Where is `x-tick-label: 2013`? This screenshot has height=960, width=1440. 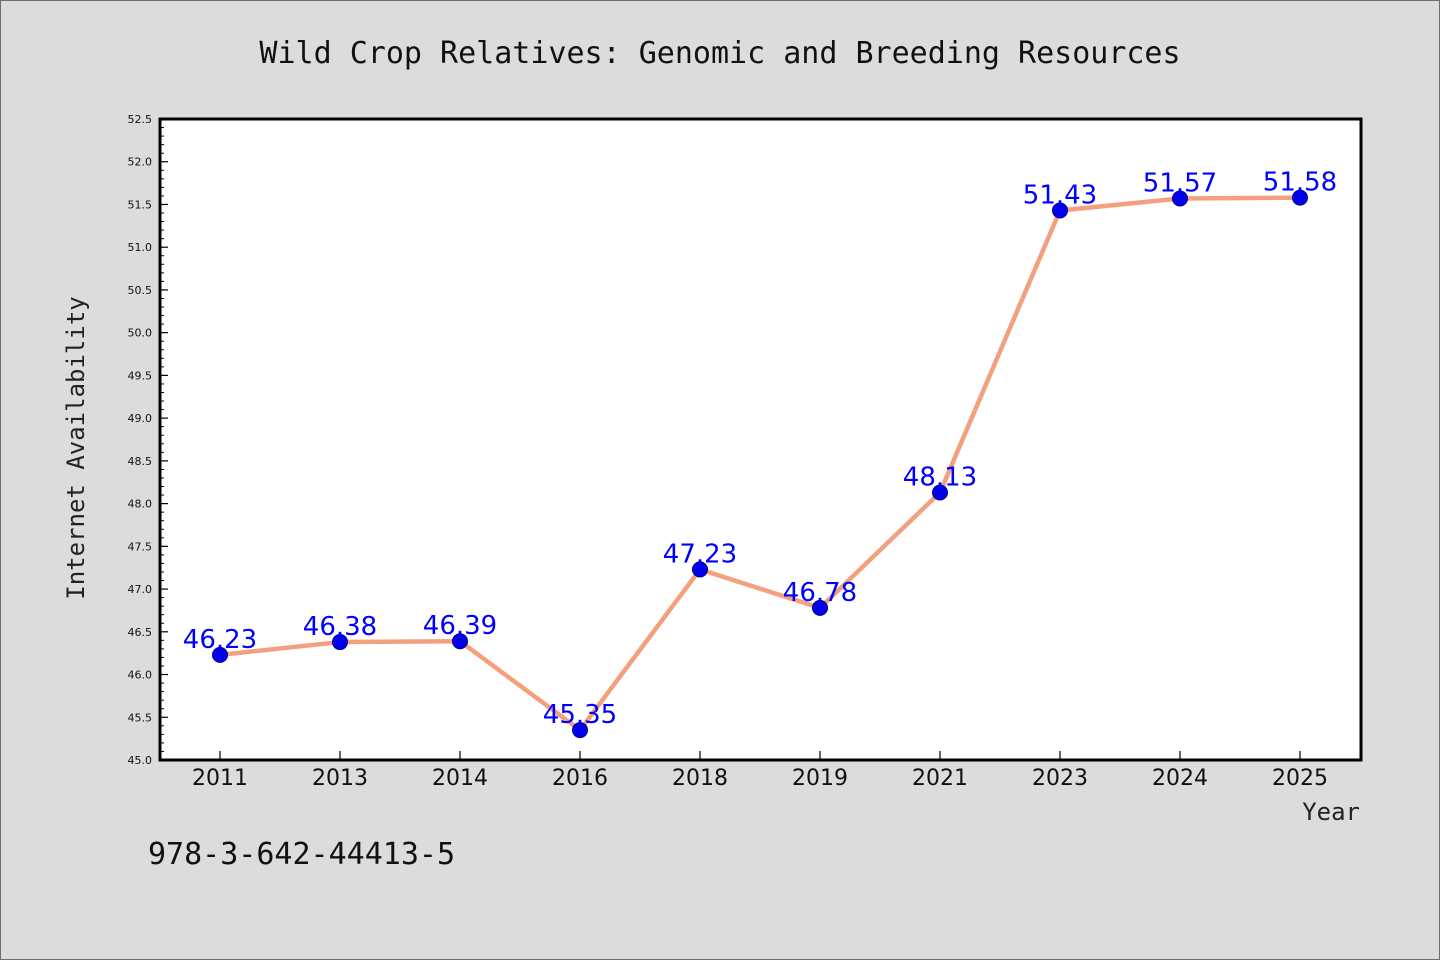 x-tick-label: 2013 is located at coordinates (340, 778).